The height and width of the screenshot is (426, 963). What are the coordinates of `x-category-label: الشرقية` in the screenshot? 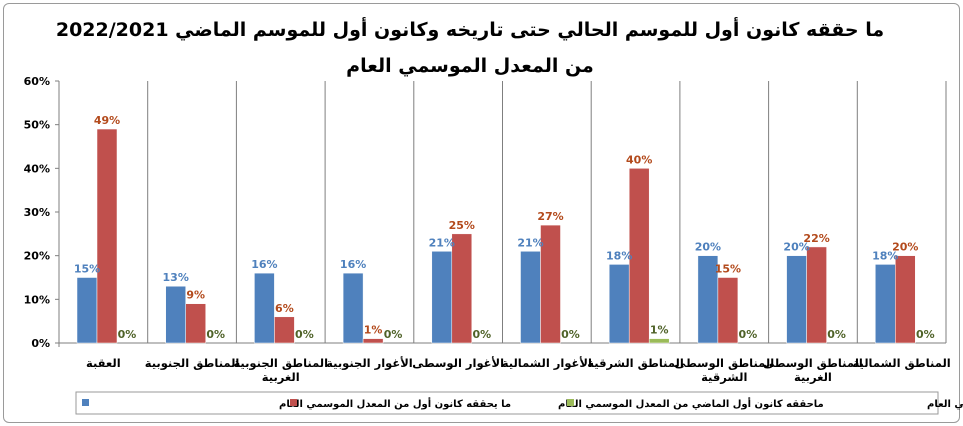 It's located at (724, 377).